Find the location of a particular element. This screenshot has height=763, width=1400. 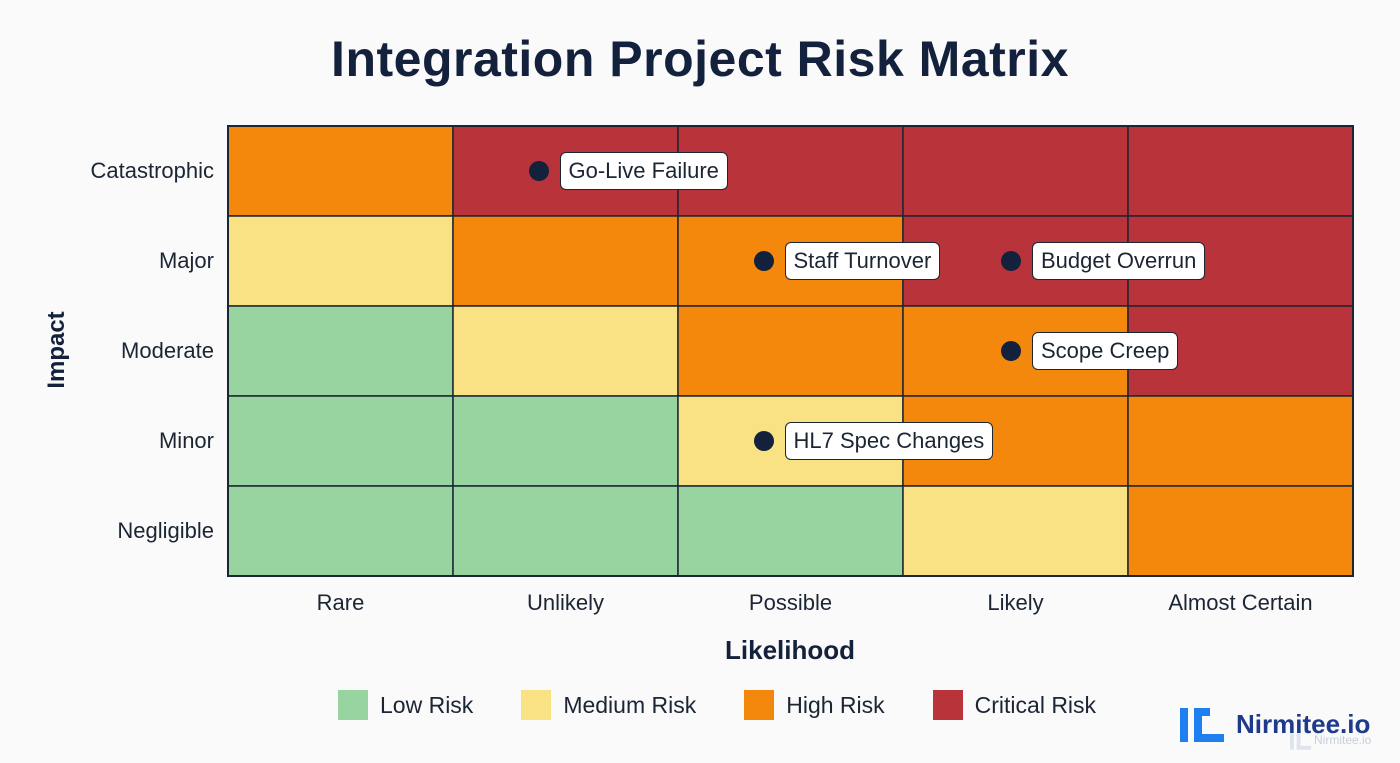

legend-item-medium: Medium Risk is located at coordinates (608, 705).